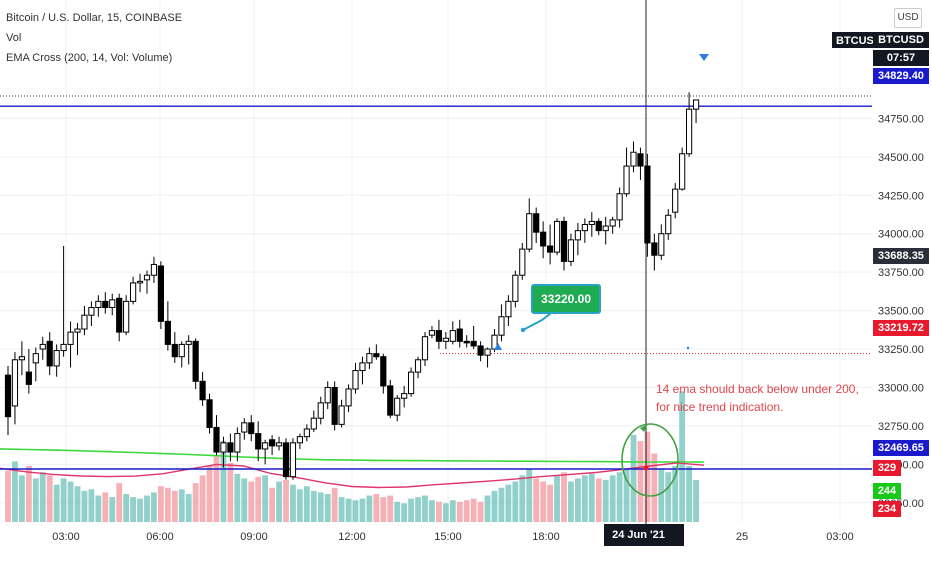 This screenshot has width=932, height=568. What do you see at coordinates (352, 537) in the screenshot?
I see `x-tick-label: 12:00` at bounding box center [352, 537].